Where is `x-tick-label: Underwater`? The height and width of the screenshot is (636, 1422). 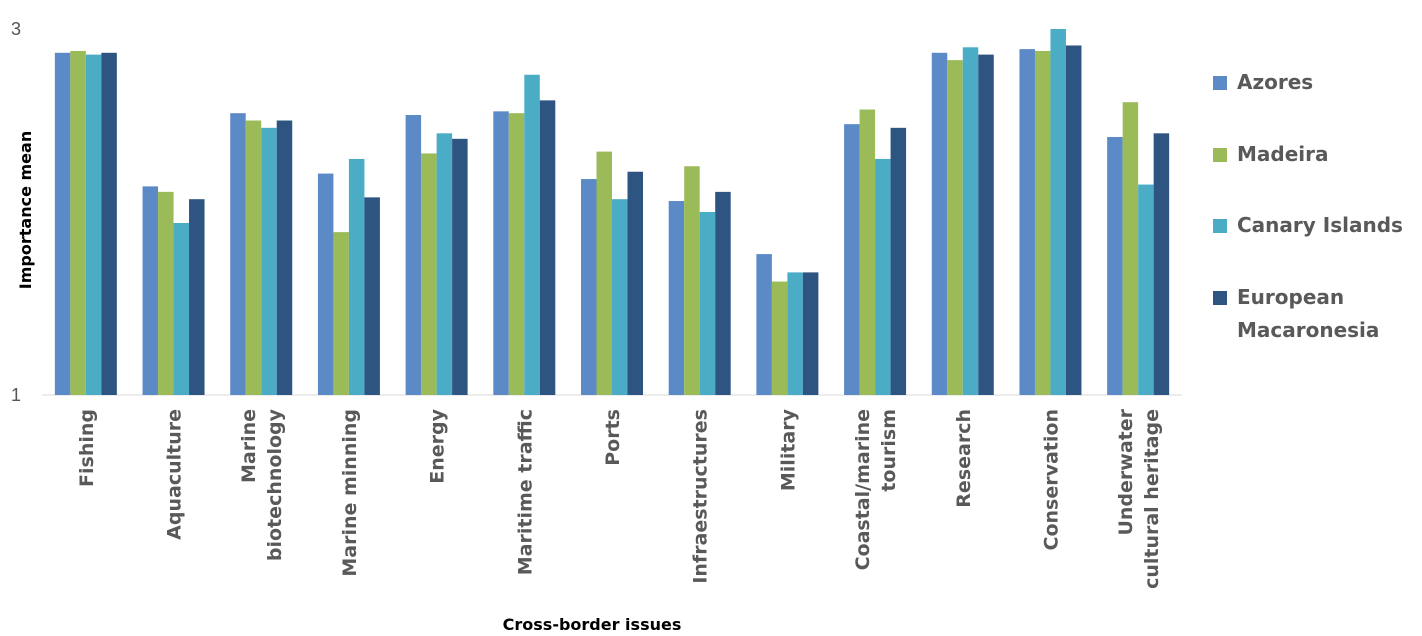
x-tick-label: Underwater is located at coordinates (1126, 471).